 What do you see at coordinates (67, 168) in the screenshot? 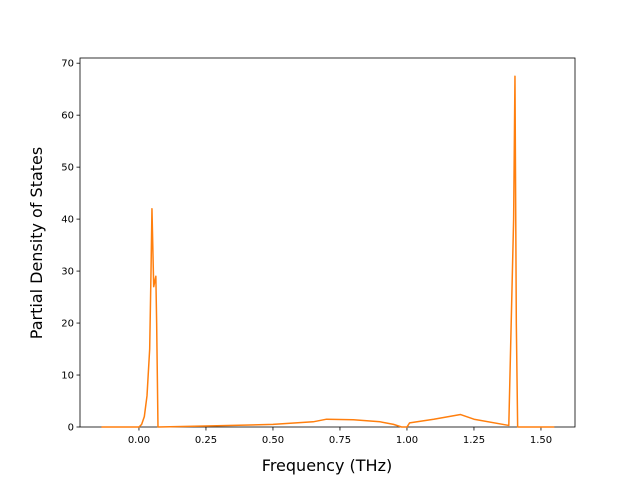
I see `y-tick-label: 50` at bounding box center [67, 168].